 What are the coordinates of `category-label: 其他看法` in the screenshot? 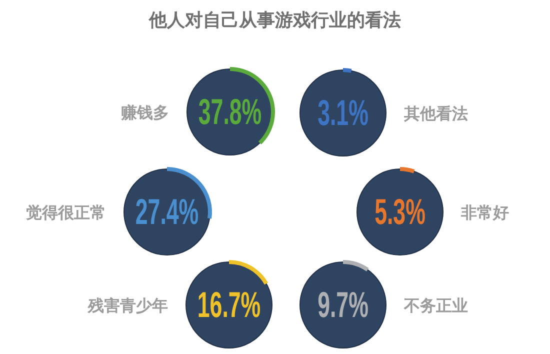 It's located at (435, 113).